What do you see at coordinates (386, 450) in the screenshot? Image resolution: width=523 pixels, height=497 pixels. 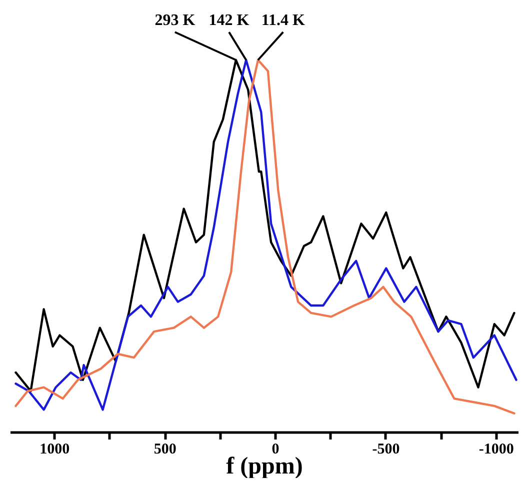 I see `x-tick-label: -500` at bounding box center [386, 450].